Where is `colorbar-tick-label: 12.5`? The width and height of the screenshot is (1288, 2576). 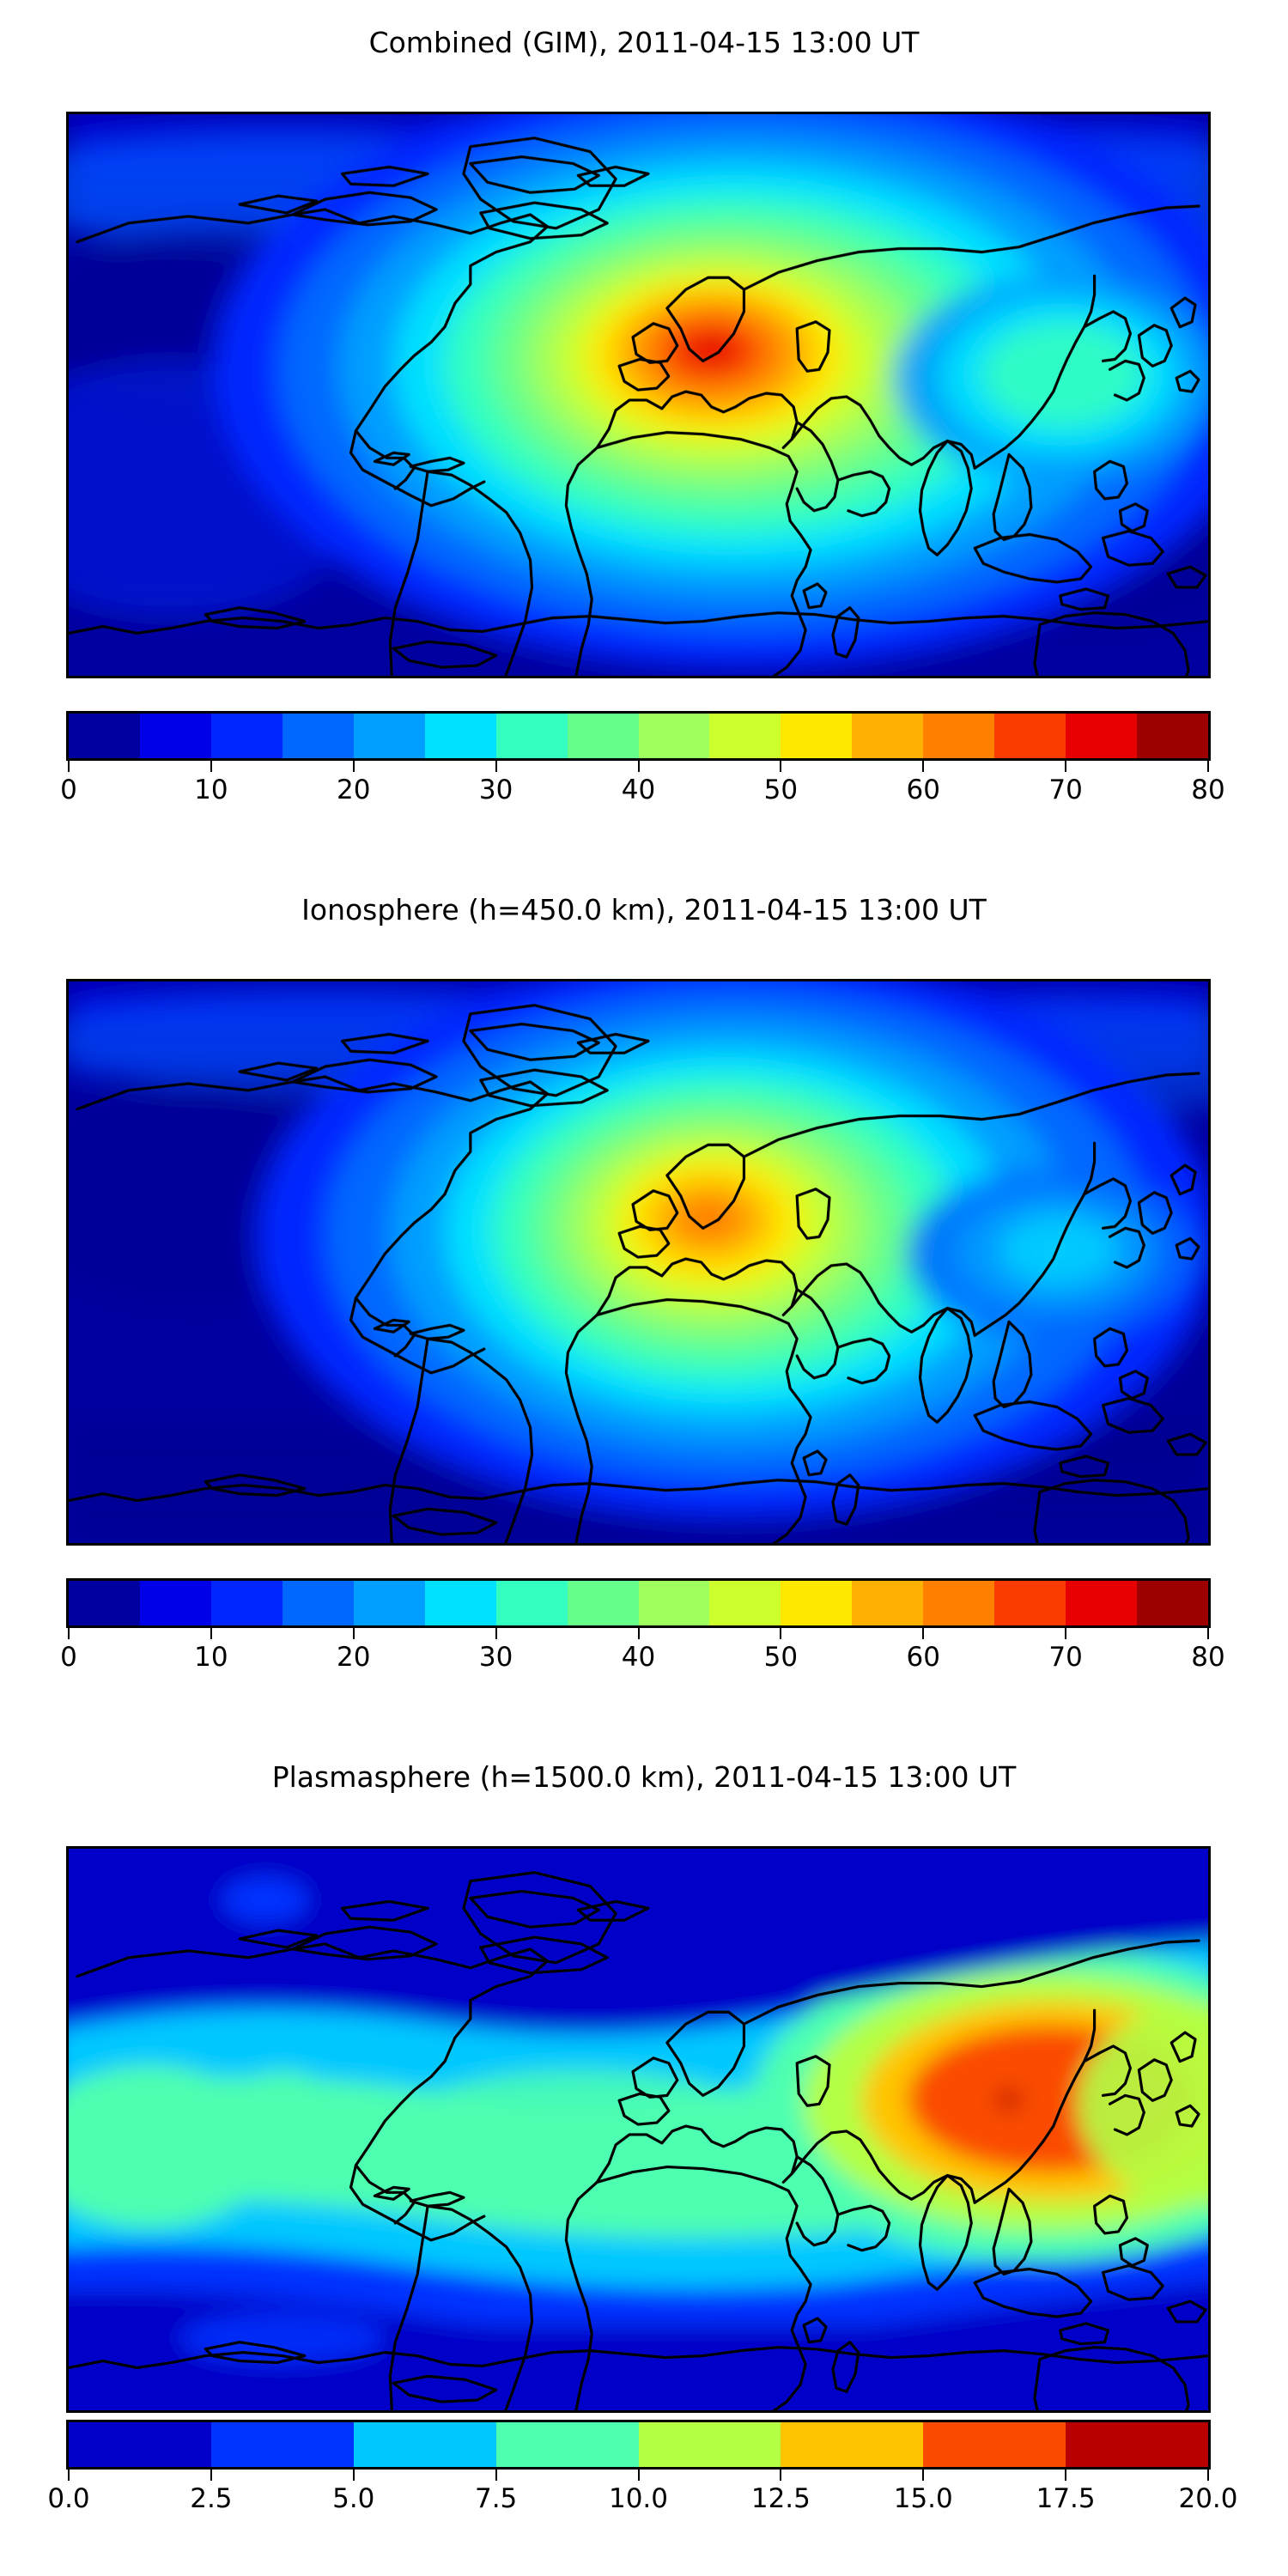 colorbar-tick-label: 12.5 is located at coordinates (781, 2499).